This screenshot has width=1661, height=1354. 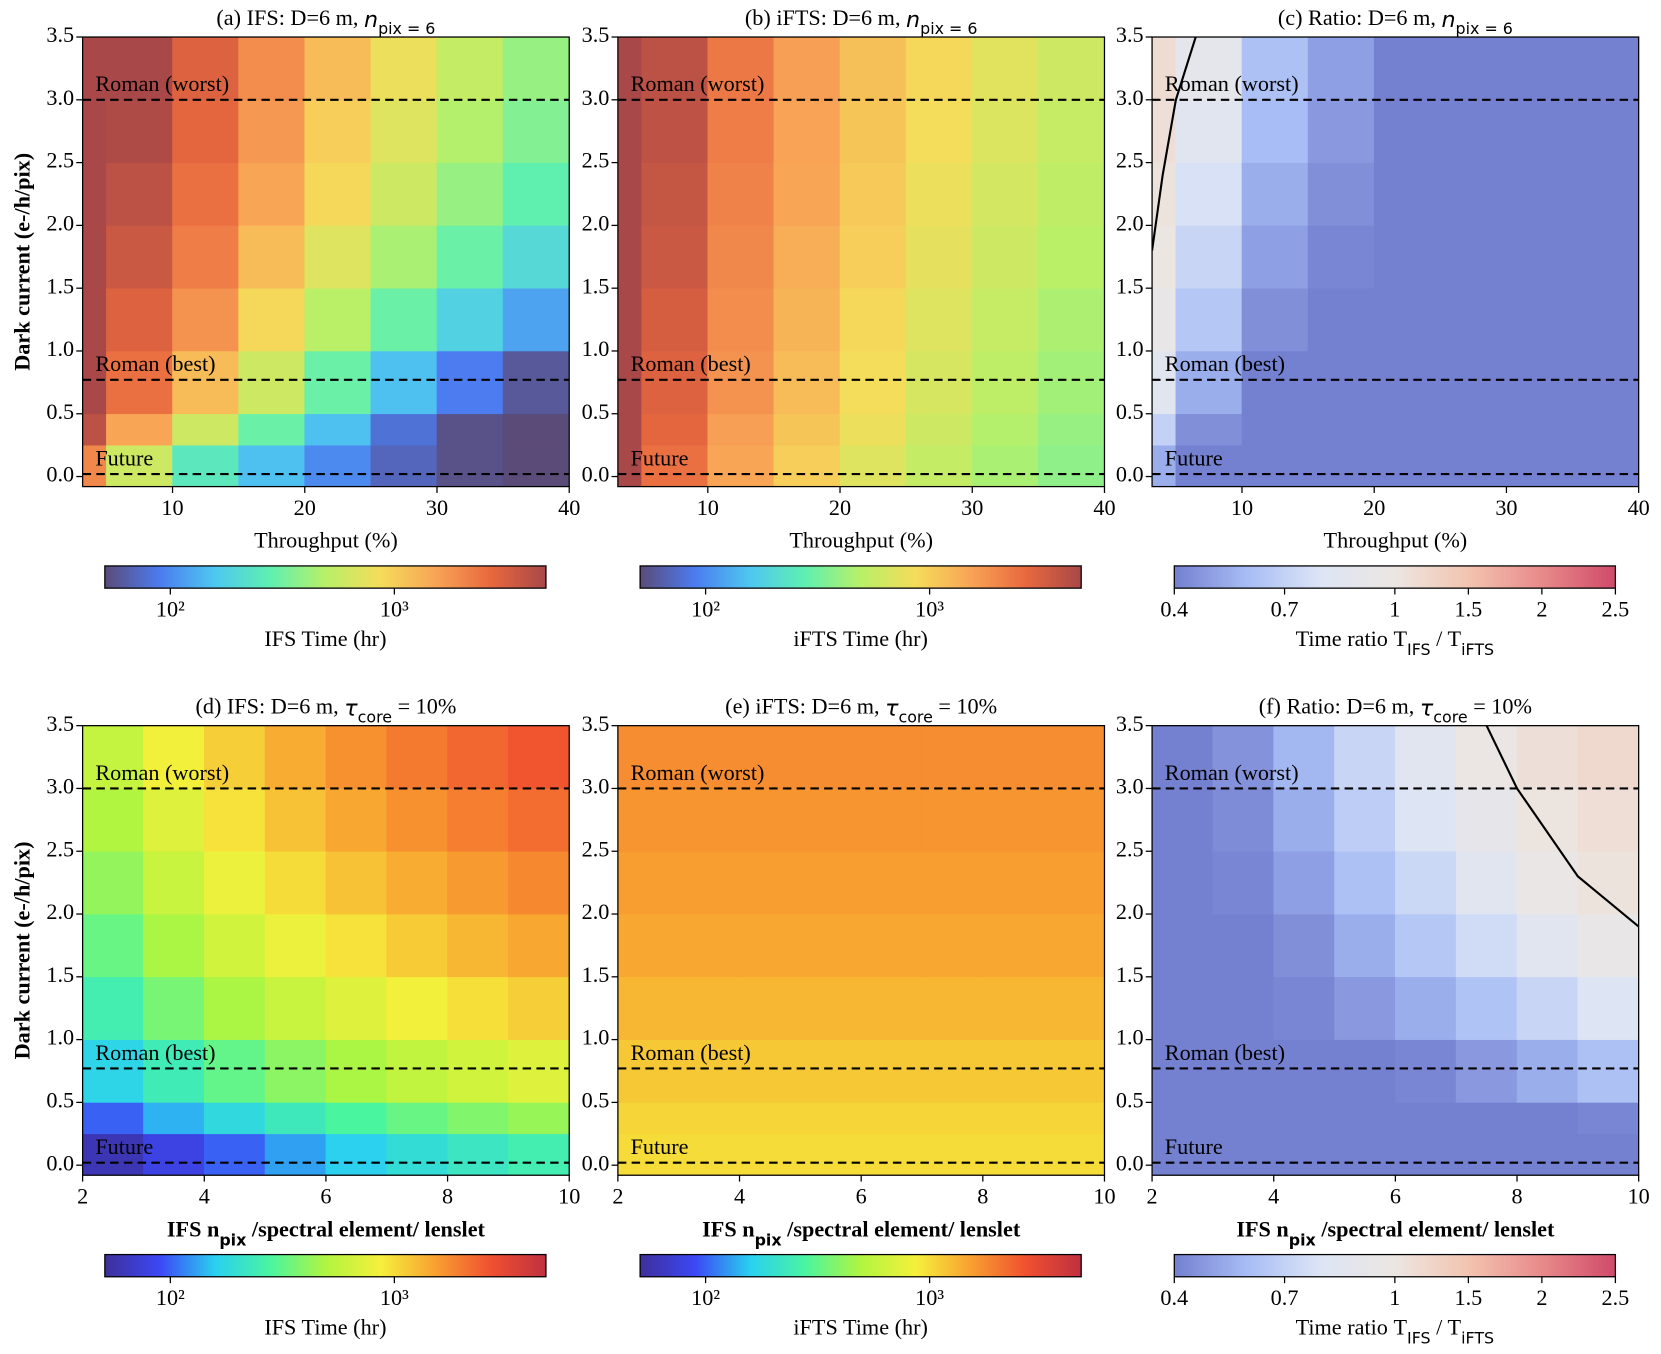 I want to click on colorbar-tick-label: 1.5, so click(x=1468, y=609).